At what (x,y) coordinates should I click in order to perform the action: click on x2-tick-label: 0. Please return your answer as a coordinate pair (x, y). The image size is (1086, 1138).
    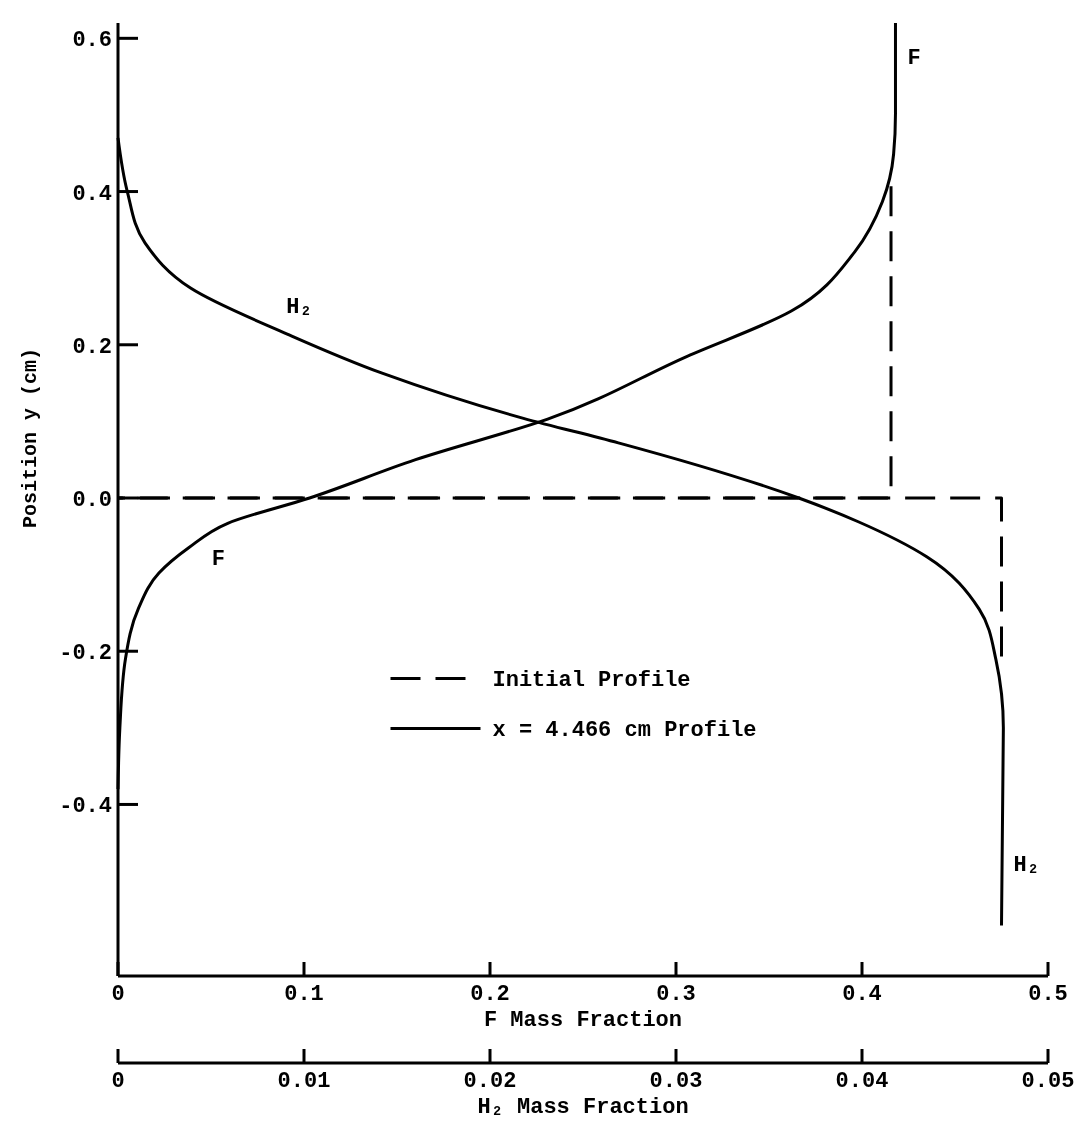
    Looking at the image, I should click on (118, 1081).